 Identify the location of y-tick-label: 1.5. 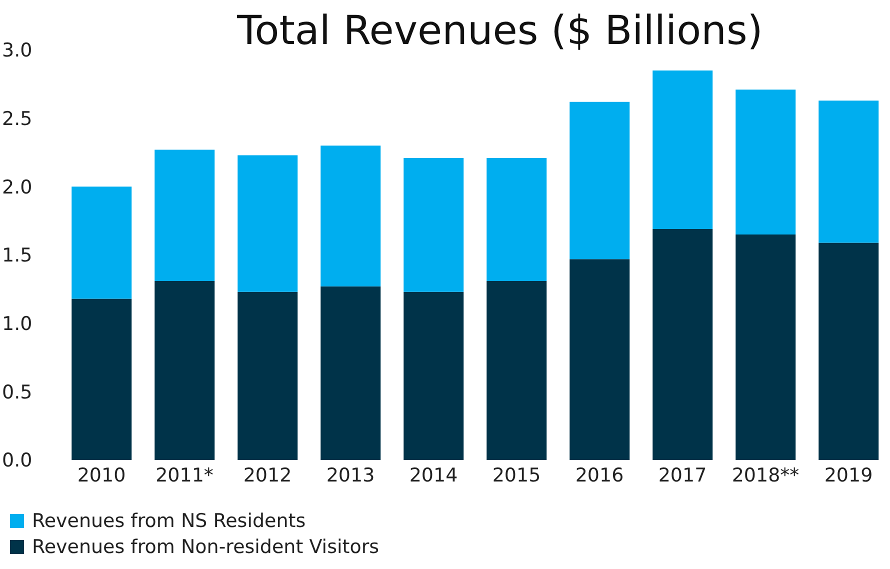
(17, 255).